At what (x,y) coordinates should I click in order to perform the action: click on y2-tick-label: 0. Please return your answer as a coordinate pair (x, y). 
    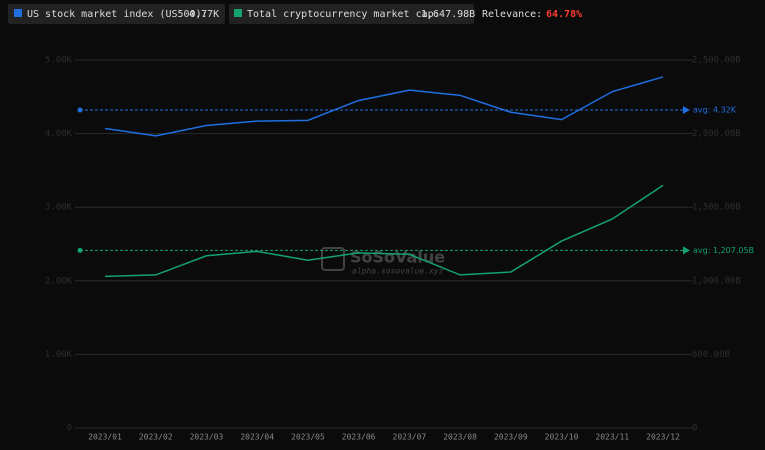
    Looking at the image, I should click on (694, 429).